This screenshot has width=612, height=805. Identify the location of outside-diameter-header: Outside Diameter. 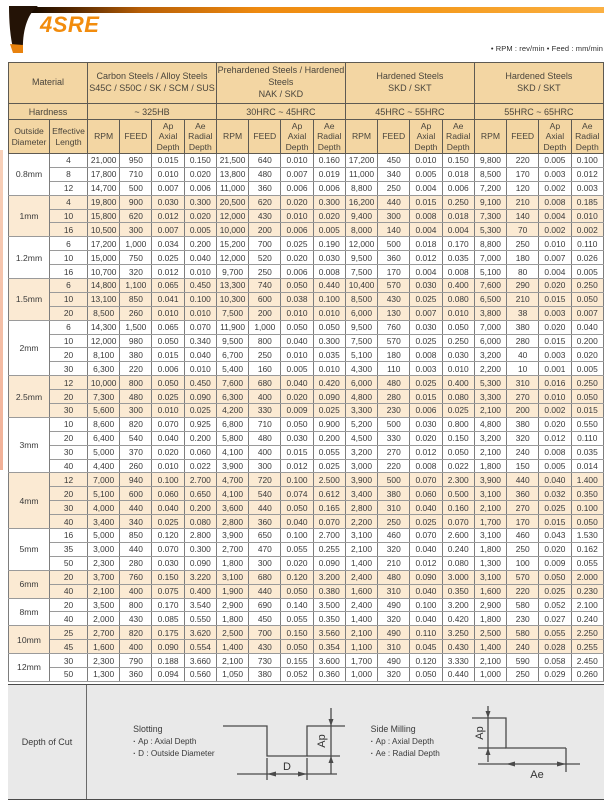
(29, 136).